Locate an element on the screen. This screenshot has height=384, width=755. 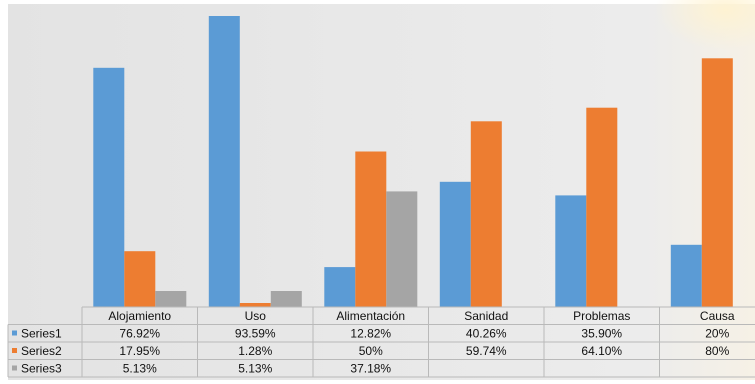
legend-key-series1 is located at coordinates (14, 333).